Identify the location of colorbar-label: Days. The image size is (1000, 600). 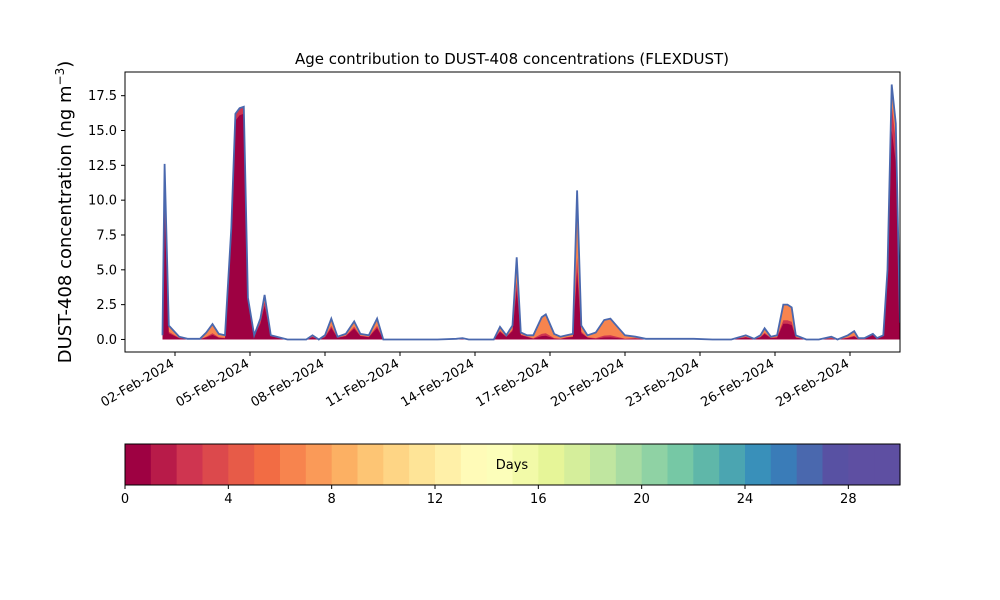
(512, 465).